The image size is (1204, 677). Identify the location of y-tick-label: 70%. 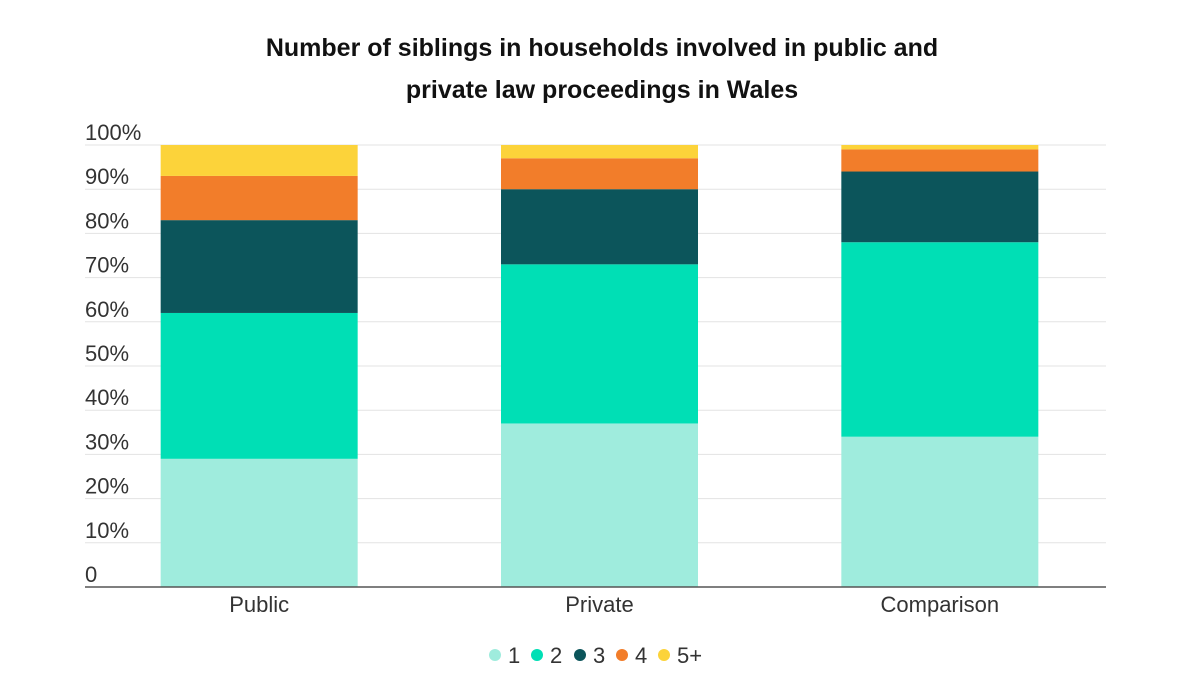
(107, 265).